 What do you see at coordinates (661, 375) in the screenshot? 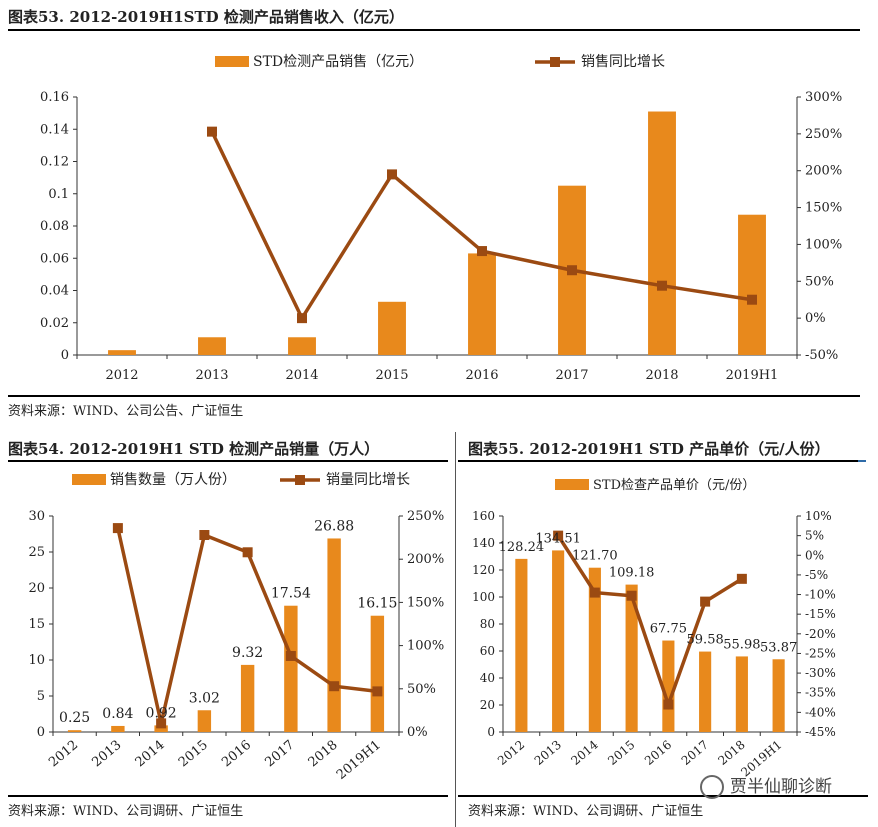
I see `fig53-x-tick-label: 2018` at bounding box center [661, 375].